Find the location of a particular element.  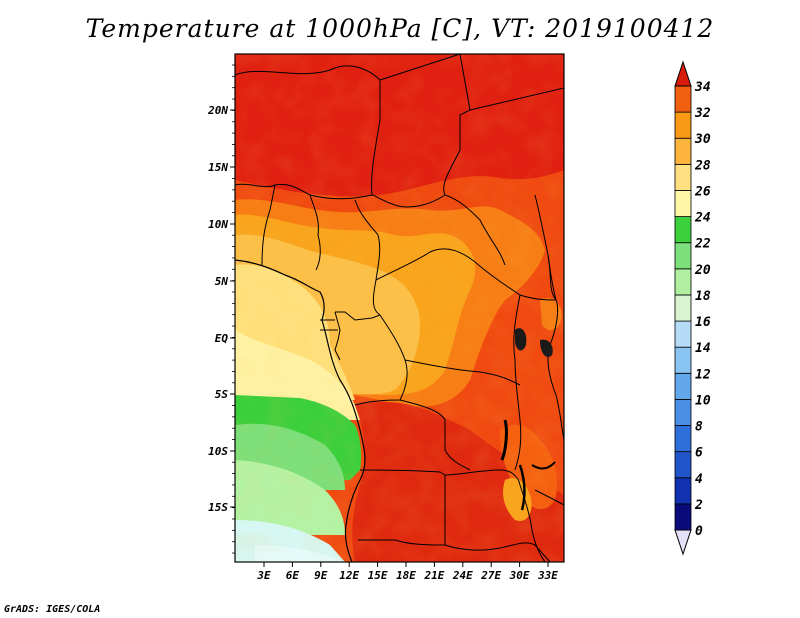

lon-label: 27E is located at coordinates (490, 575).